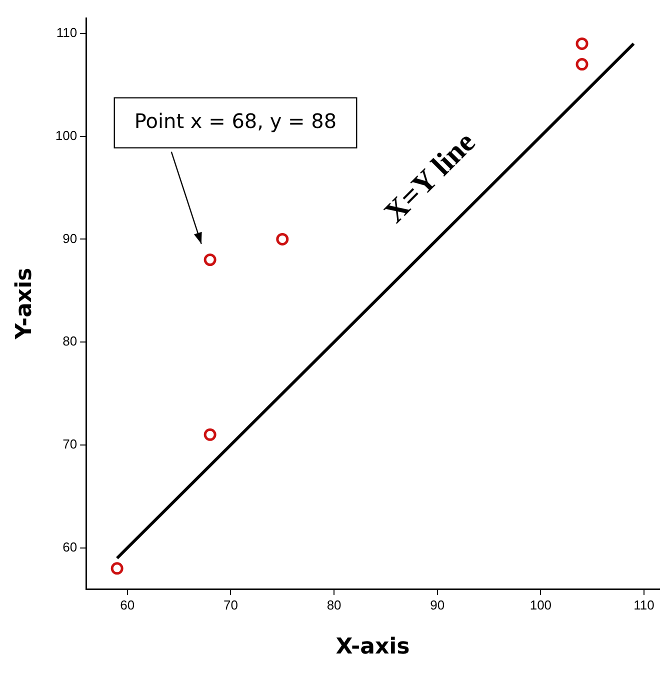  What do you see at coordinates (66, 135) in the screenshot?
I see `y-tick-label: 100` at bounding box center [66, 135].